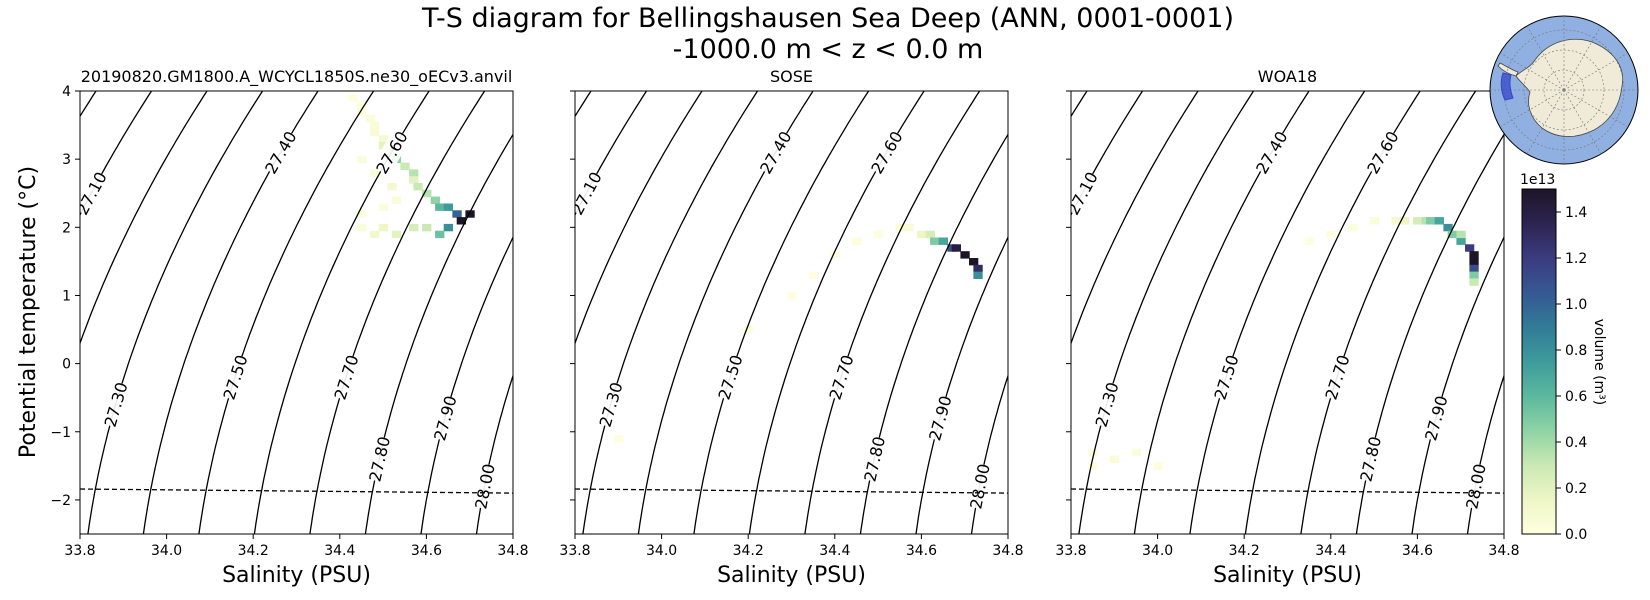 The height and width of the screenshot is (600, 1650). What do you see at coordinates (512, 551) in the screenshot?
I see `x-tick-label: 34.8` at bounding box center [512, 551].